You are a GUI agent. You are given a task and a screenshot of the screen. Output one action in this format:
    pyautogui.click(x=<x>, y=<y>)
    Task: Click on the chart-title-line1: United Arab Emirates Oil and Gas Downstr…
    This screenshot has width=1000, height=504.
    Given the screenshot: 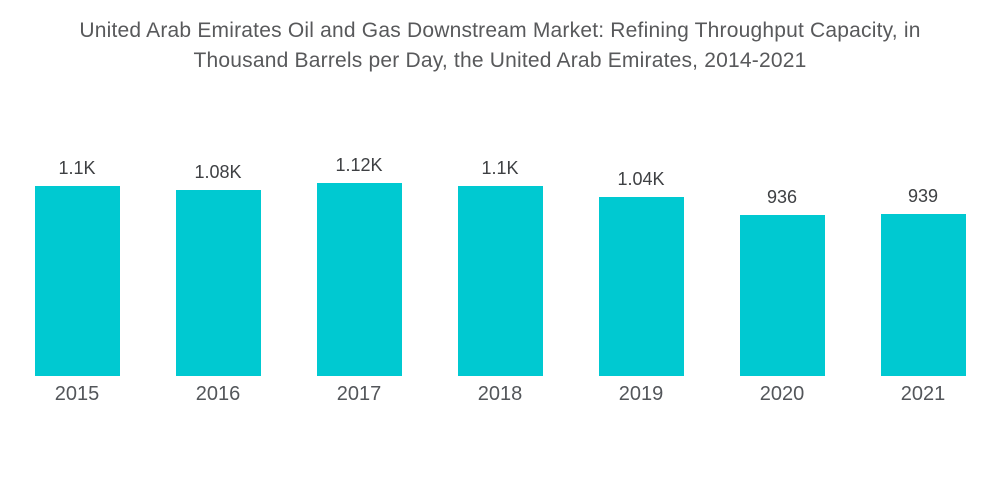 What is the action you would take?
    pyautogui.click(x=500, y=30)
    